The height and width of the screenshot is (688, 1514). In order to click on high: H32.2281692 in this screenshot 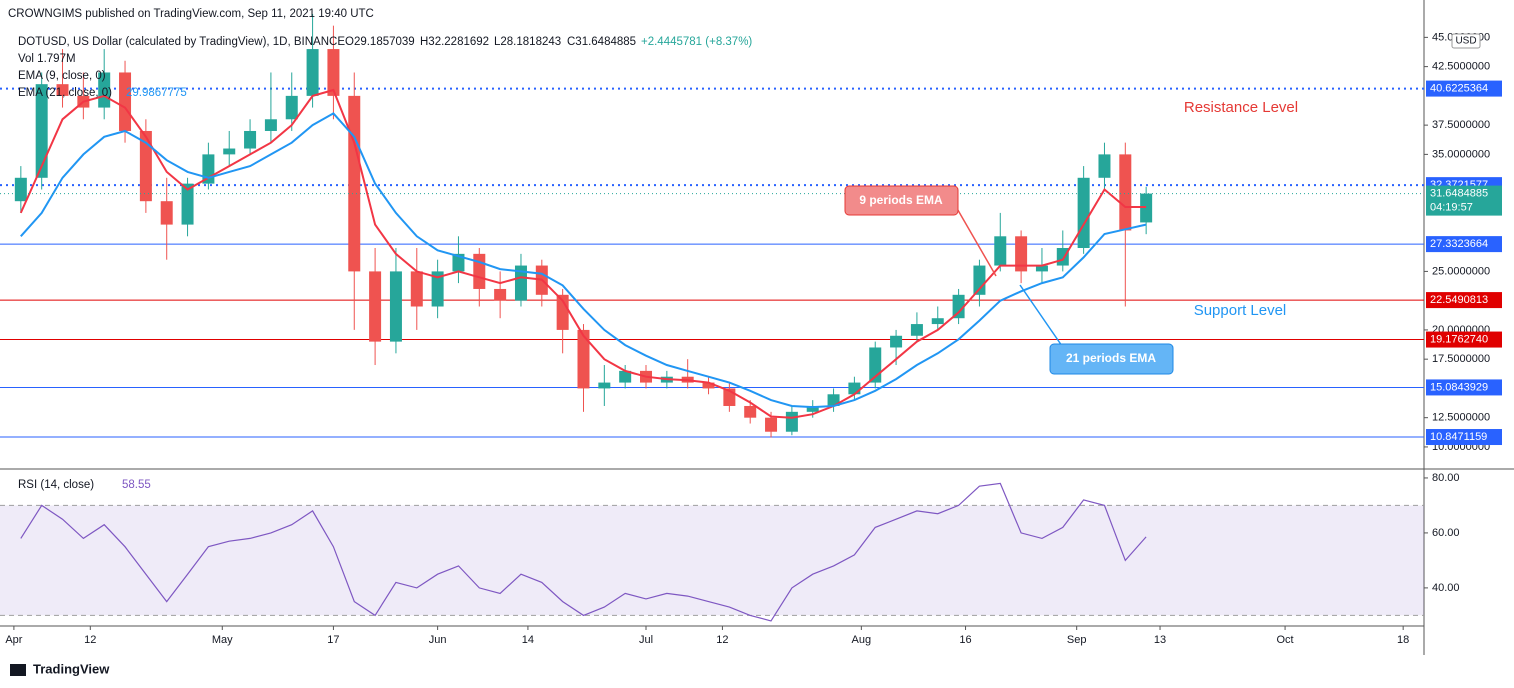, I will do `click(454, 42)`.